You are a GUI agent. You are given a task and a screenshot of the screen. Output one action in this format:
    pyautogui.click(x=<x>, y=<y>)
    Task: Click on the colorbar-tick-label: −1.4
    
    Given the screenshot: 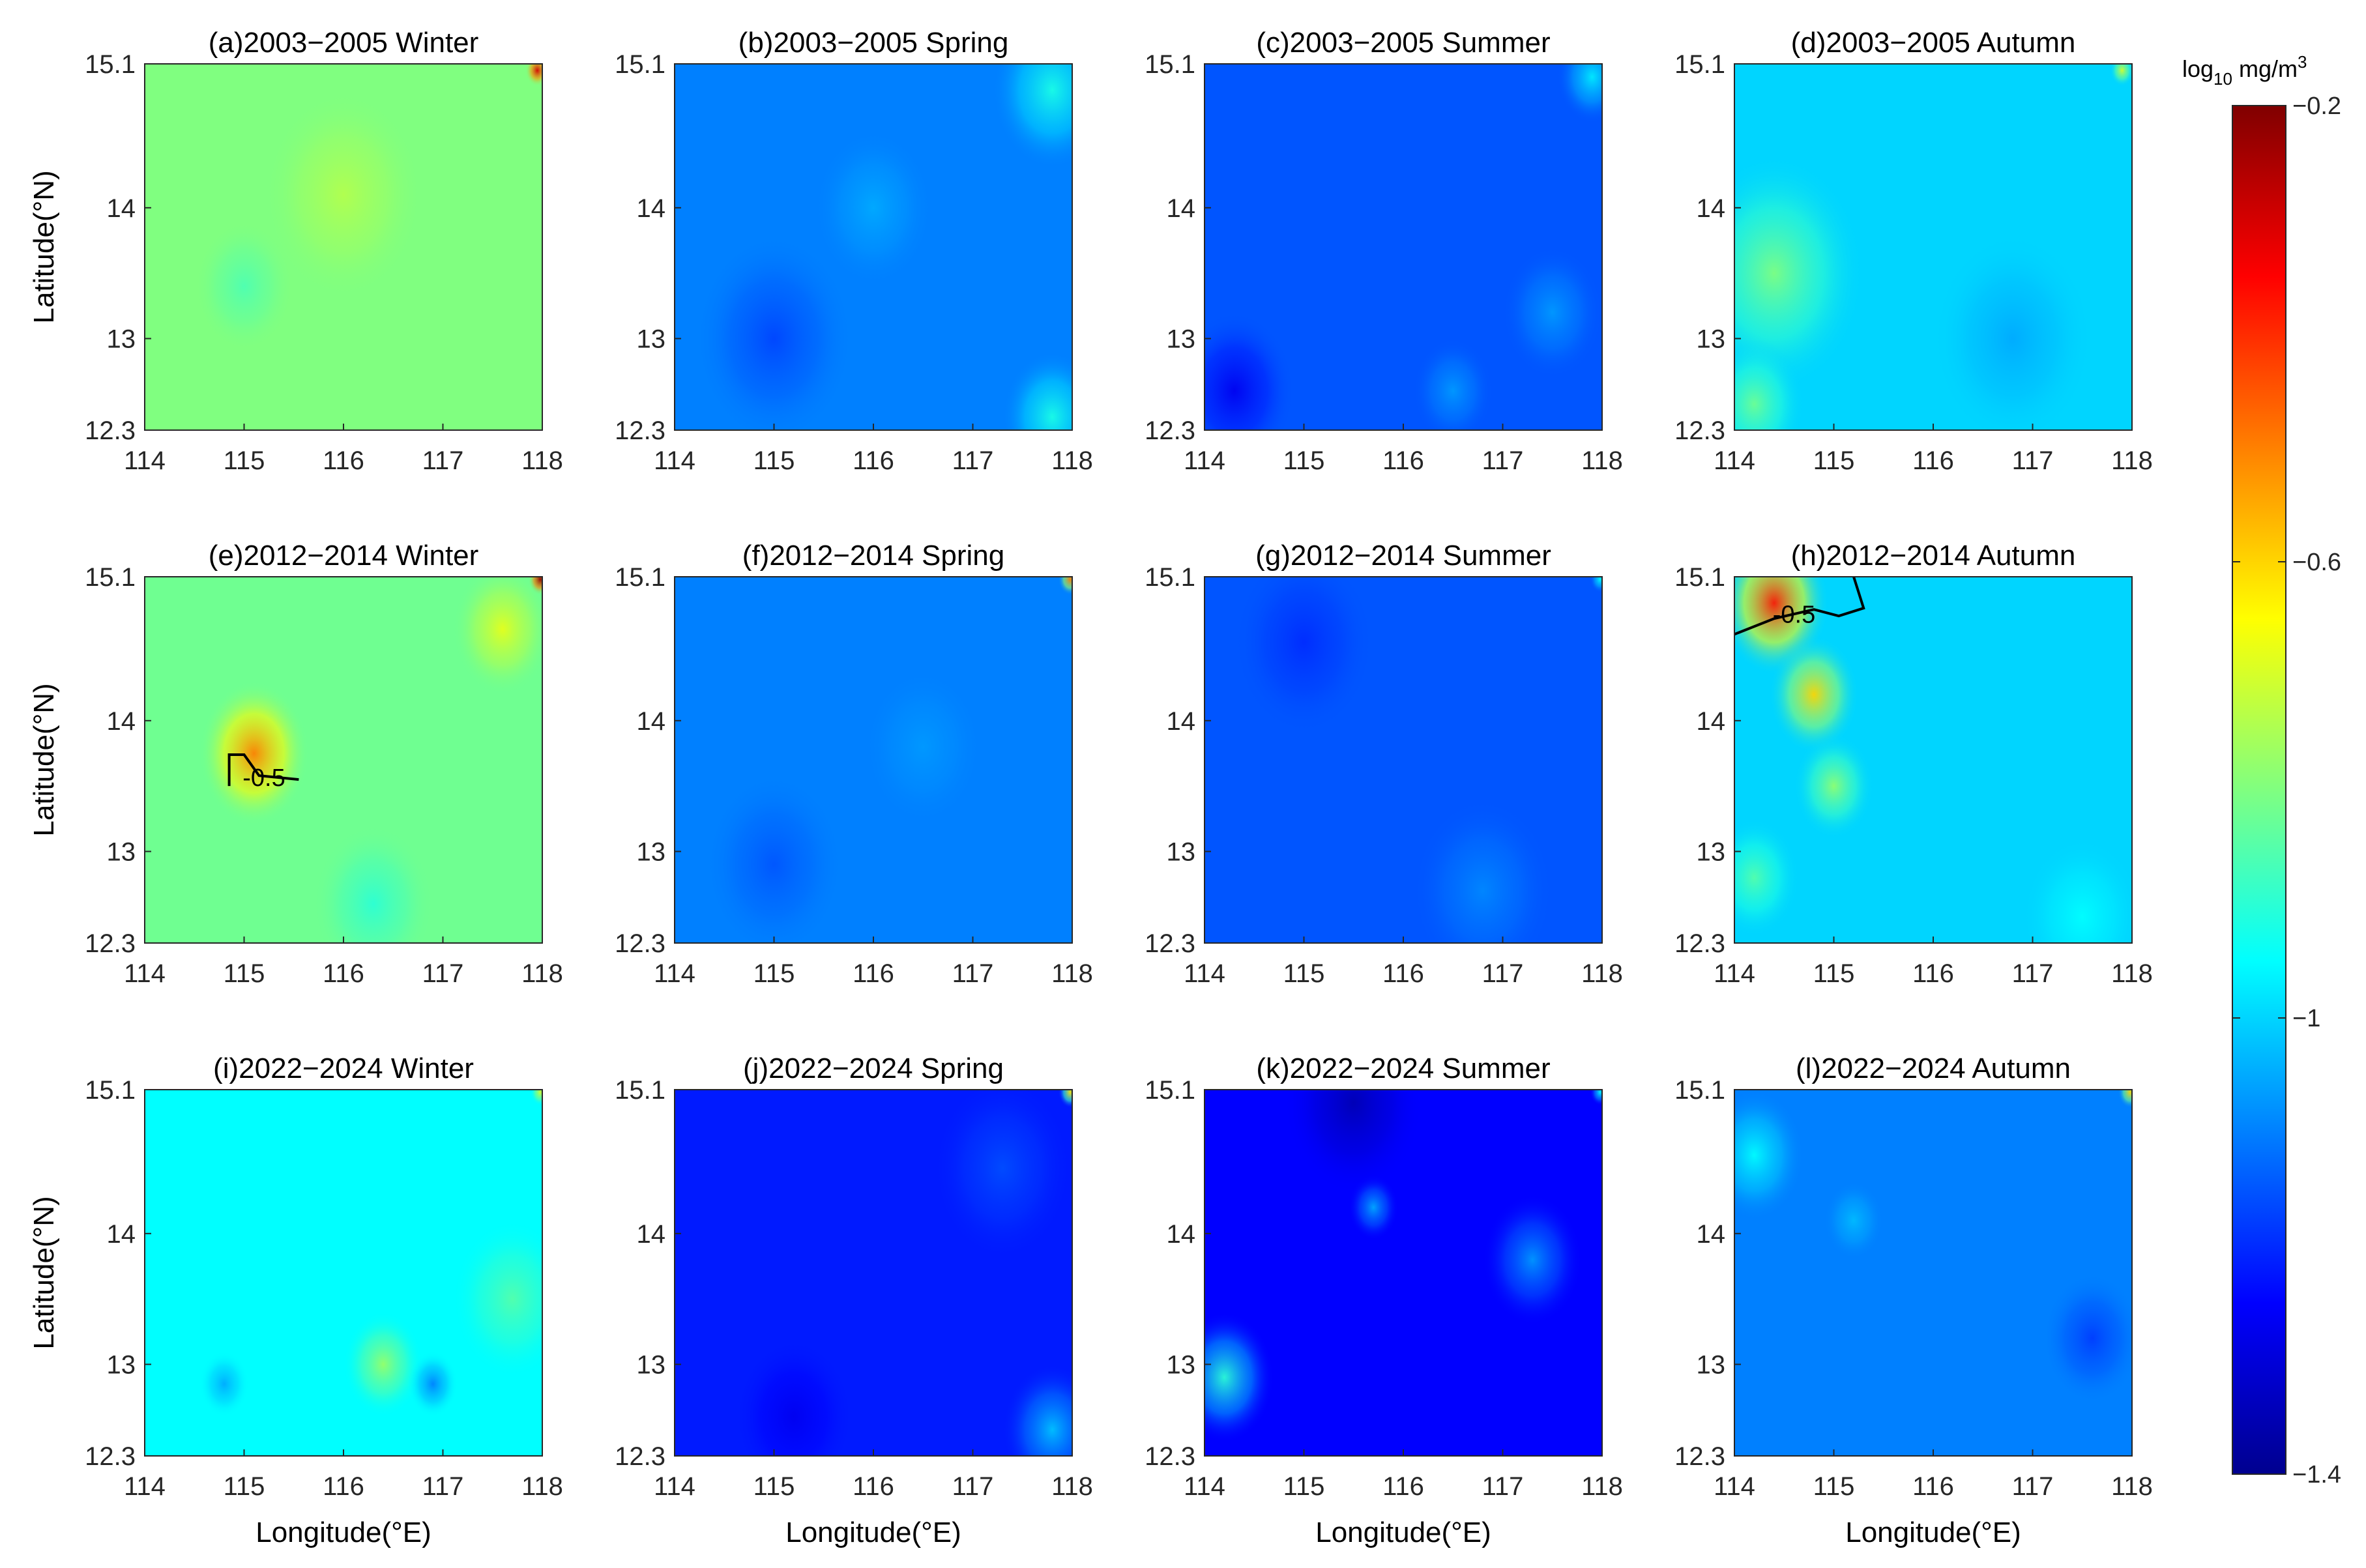 What is the action you would take?
    pyautogui.click(x=2316, y=1474)
    